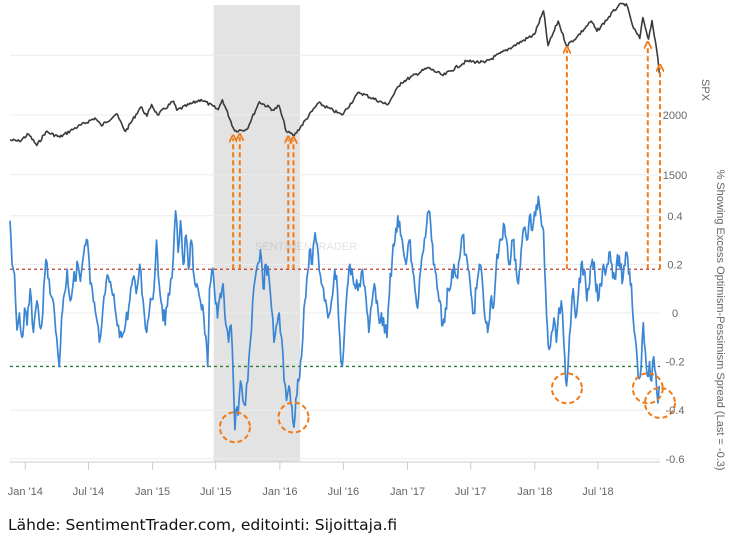  Describe the element at coordinates (674, 217) in the screenshot. I see `spread-tick-label: 0.4` at that location.